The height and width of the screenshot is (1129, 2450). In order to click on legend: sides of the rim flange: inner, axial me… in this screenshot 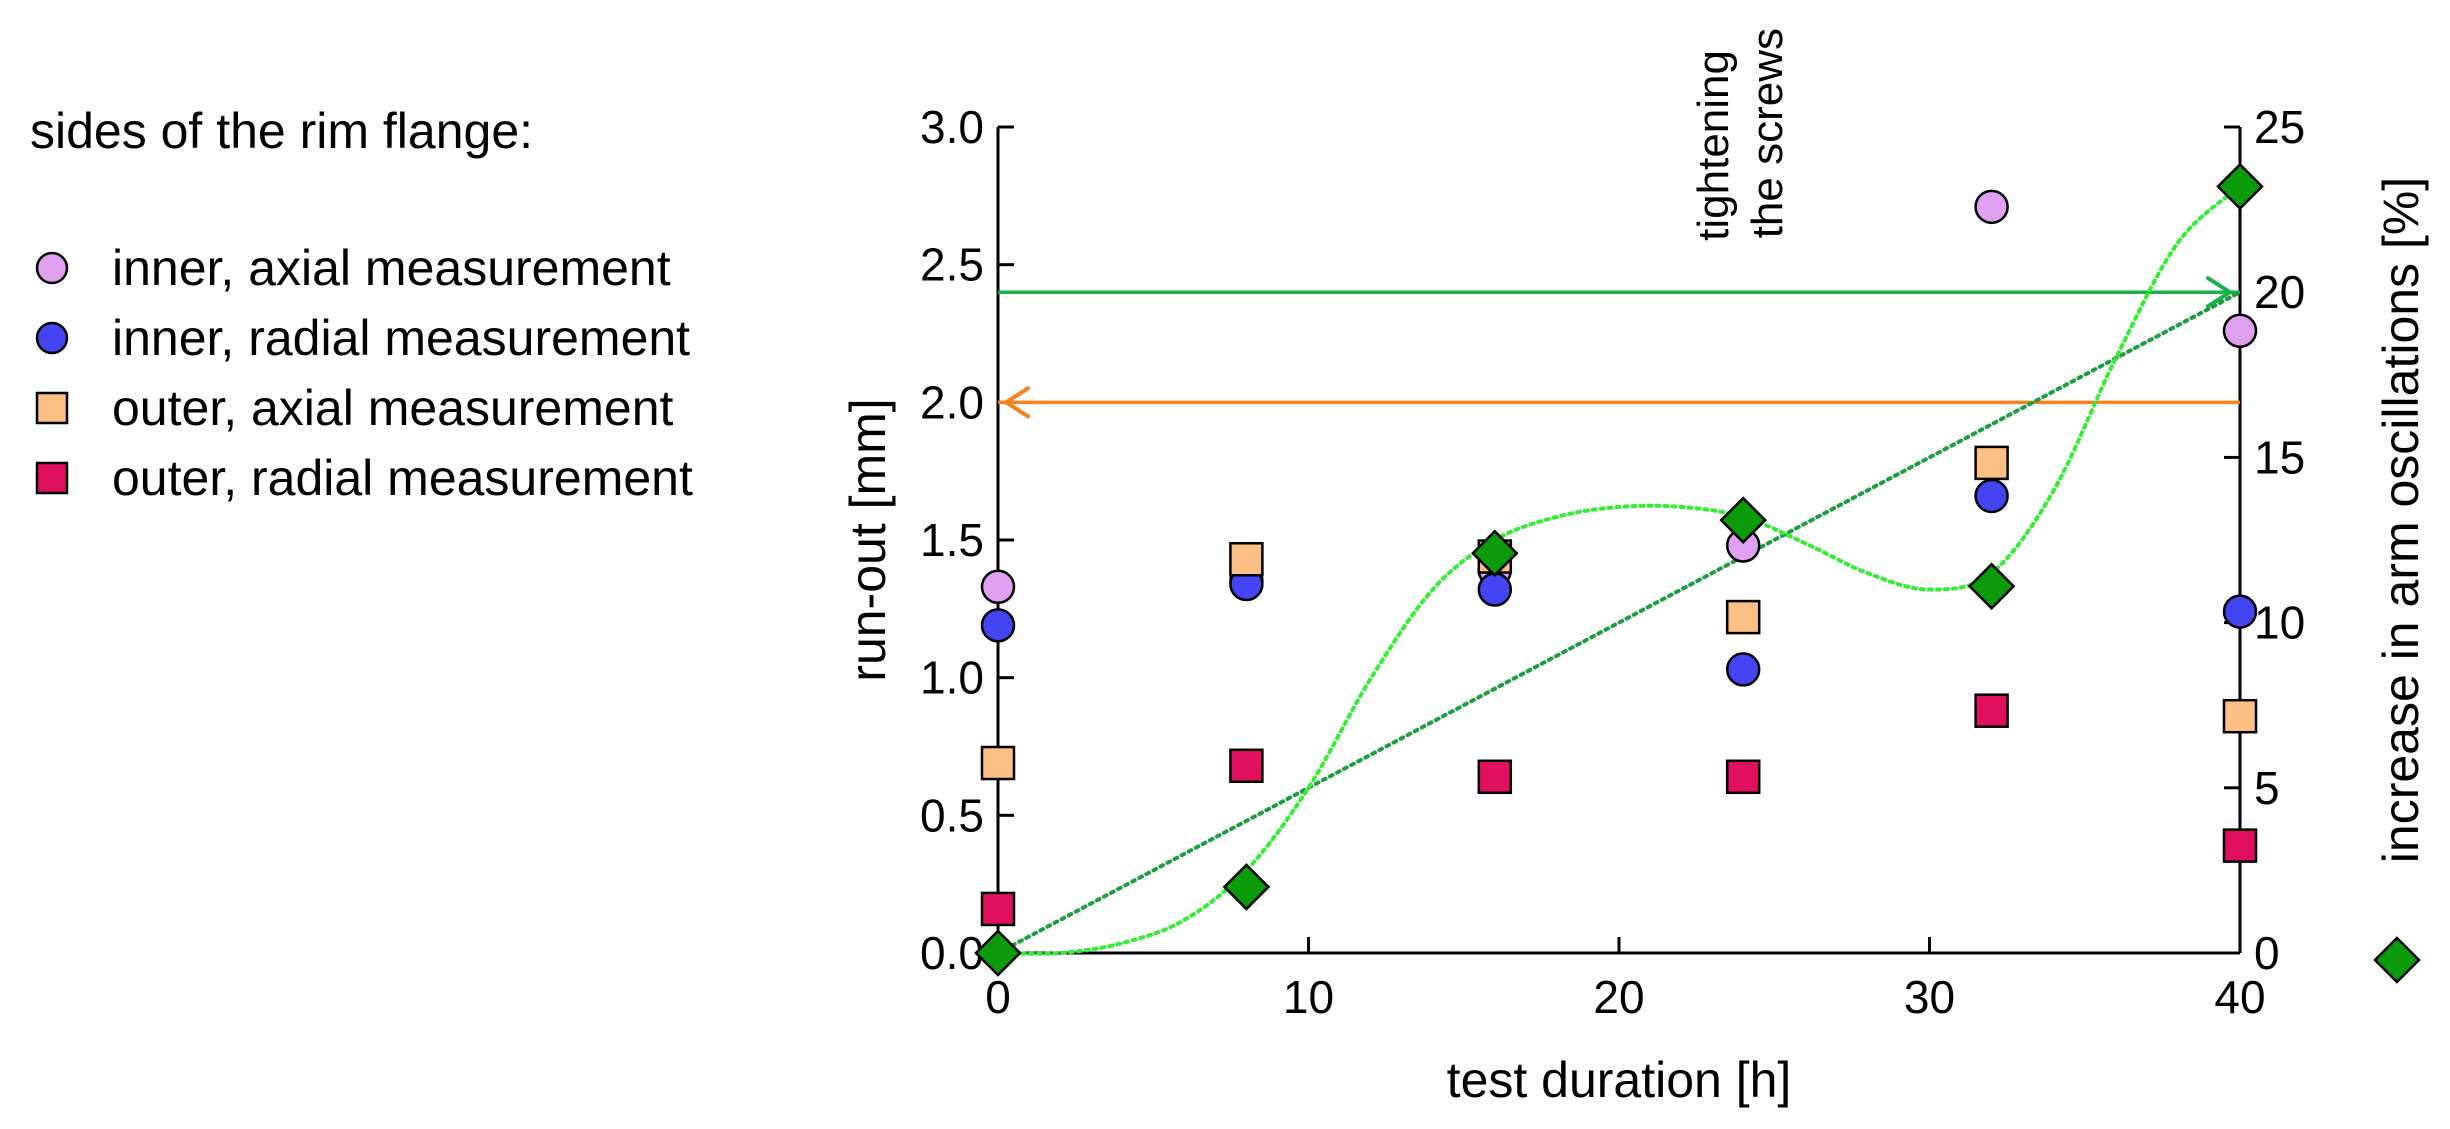, I will do `click(361, 304)`.